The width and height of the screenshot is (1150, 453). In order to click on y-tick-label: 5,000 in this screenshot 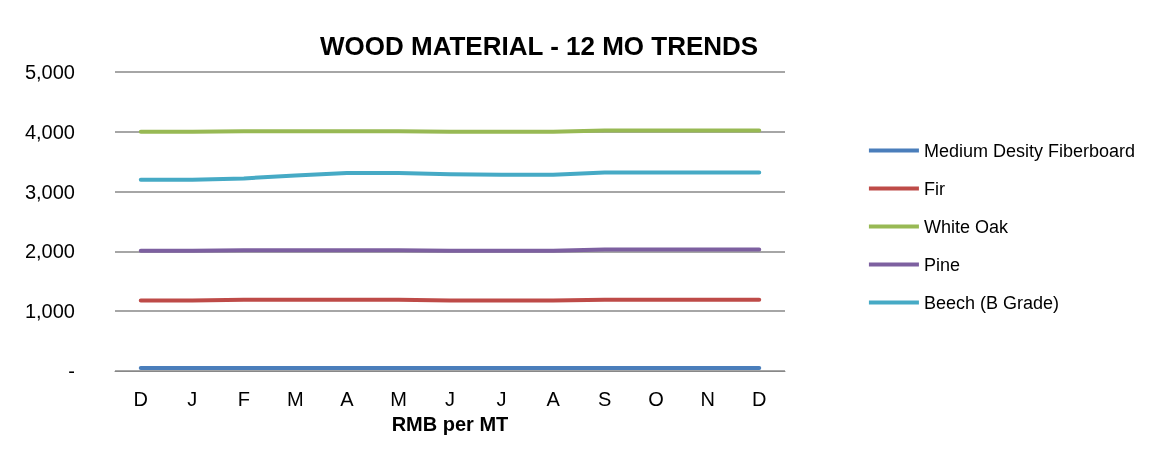, I will do `click(49, 72)`.